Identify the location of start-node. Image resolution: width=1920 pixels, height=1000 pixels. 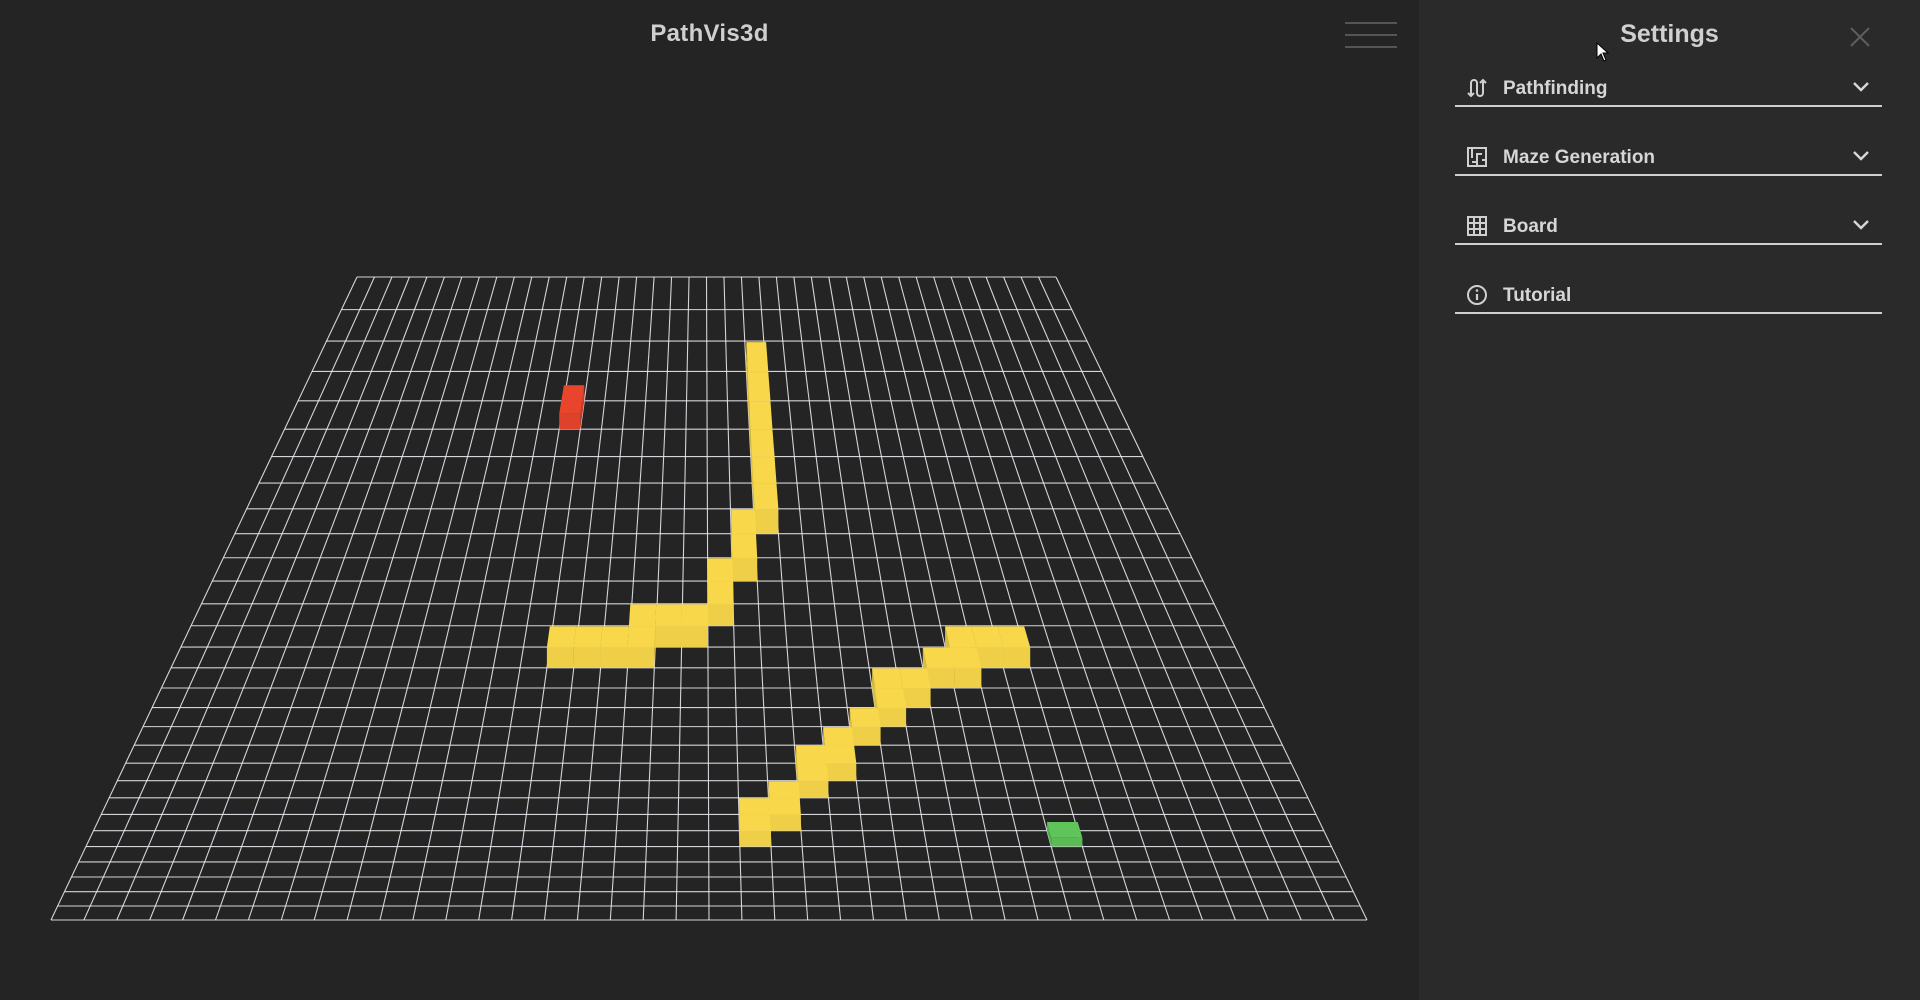
(572, 407).